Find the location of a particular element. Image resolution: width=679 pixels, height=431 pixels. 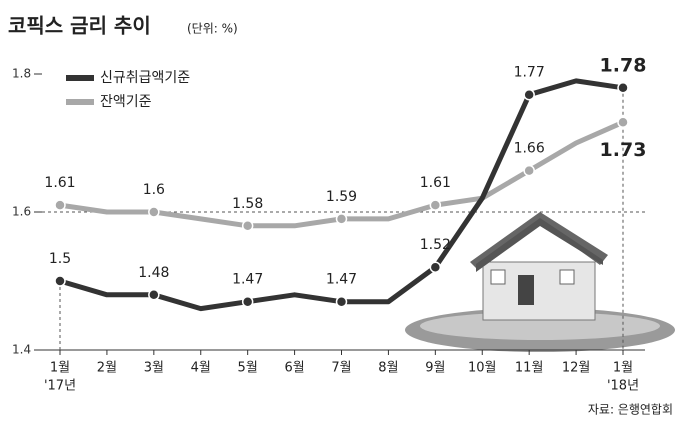

value-label: 1.77 is located at coordinates (529, 73).